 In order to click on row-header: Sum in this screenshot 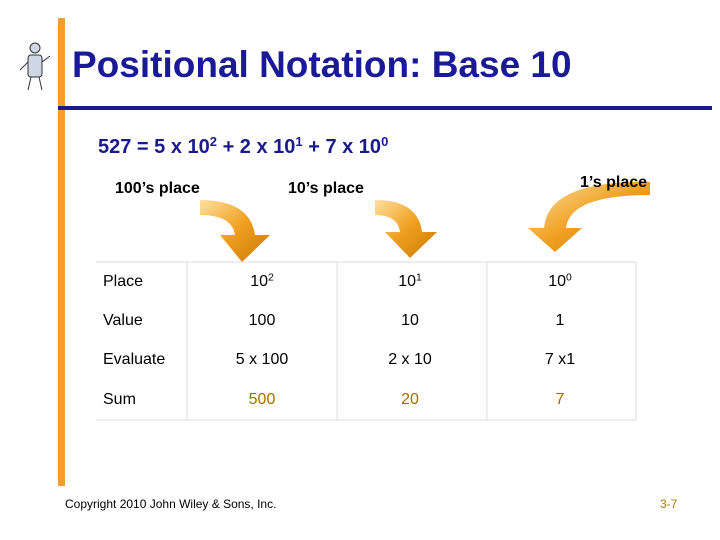, I will do `click(119, 400)`.